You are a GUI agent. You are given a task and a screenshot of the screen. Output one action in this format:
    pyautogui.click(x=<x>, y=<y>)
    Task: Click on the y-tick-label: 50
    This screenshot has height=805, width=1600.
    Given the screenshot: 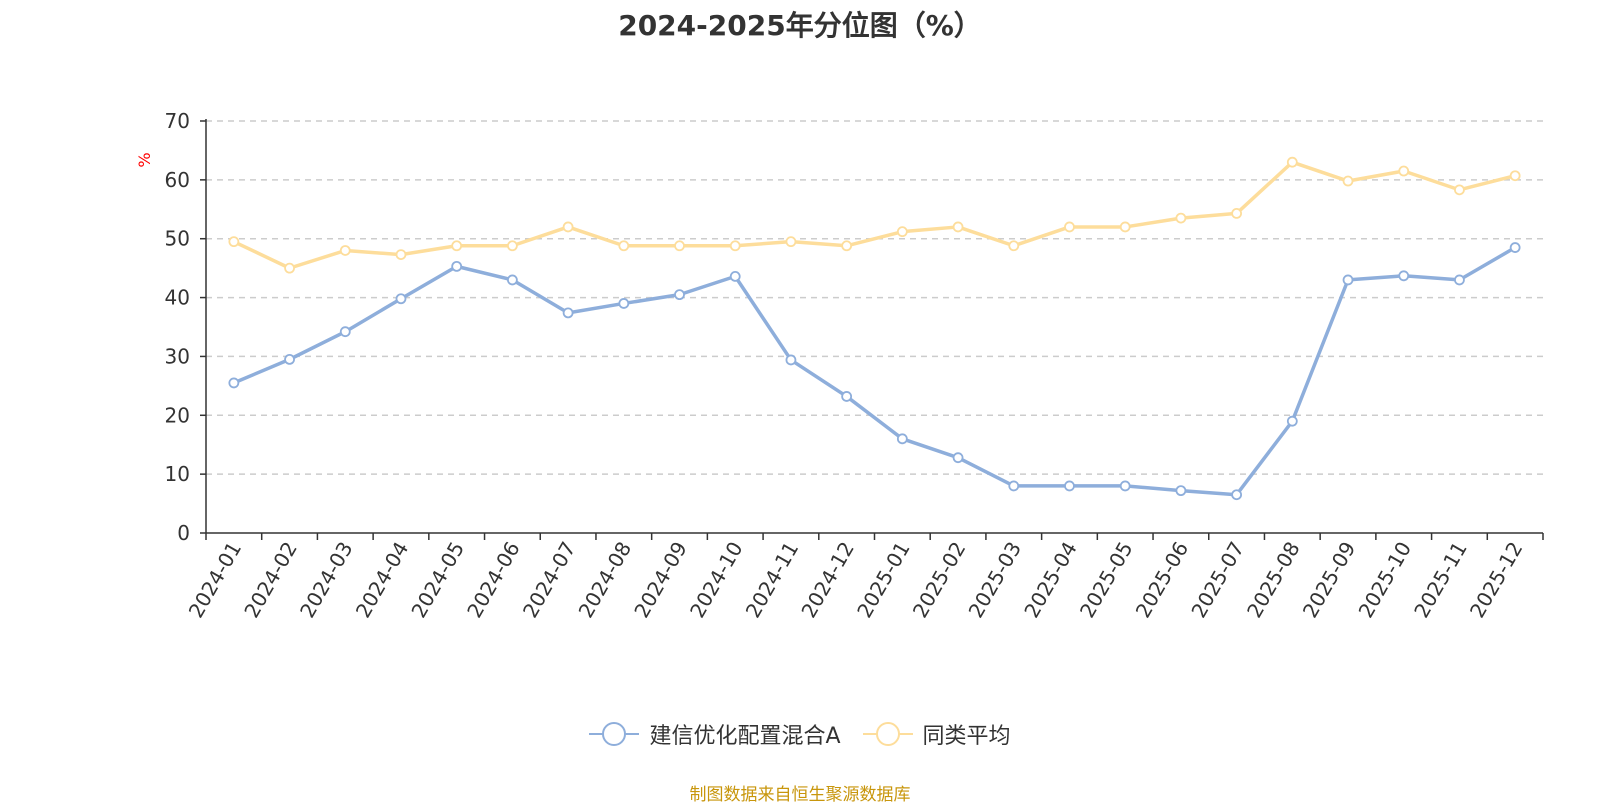 What is the action you would take?
    pyautogui.click(x=177, y=239)
    